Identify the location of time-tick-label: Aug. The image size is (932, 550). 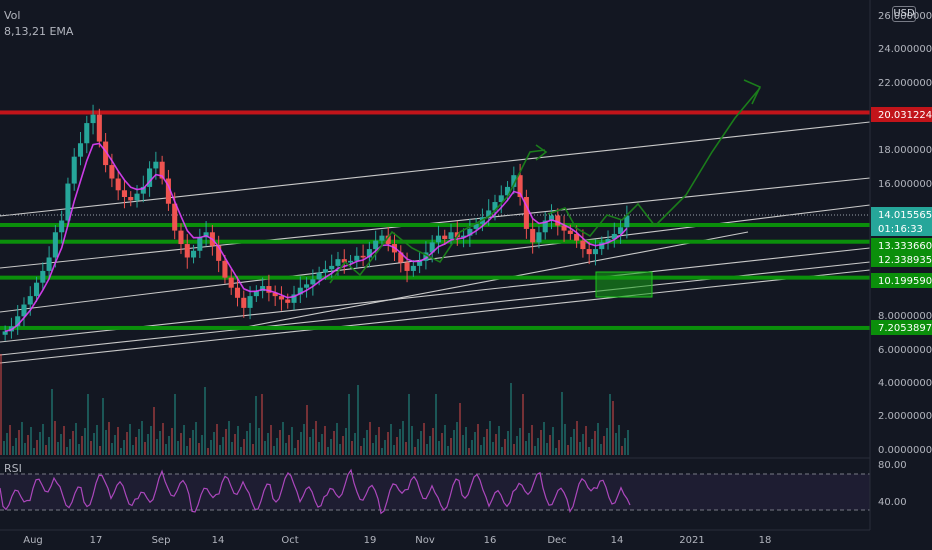
(33, 540).